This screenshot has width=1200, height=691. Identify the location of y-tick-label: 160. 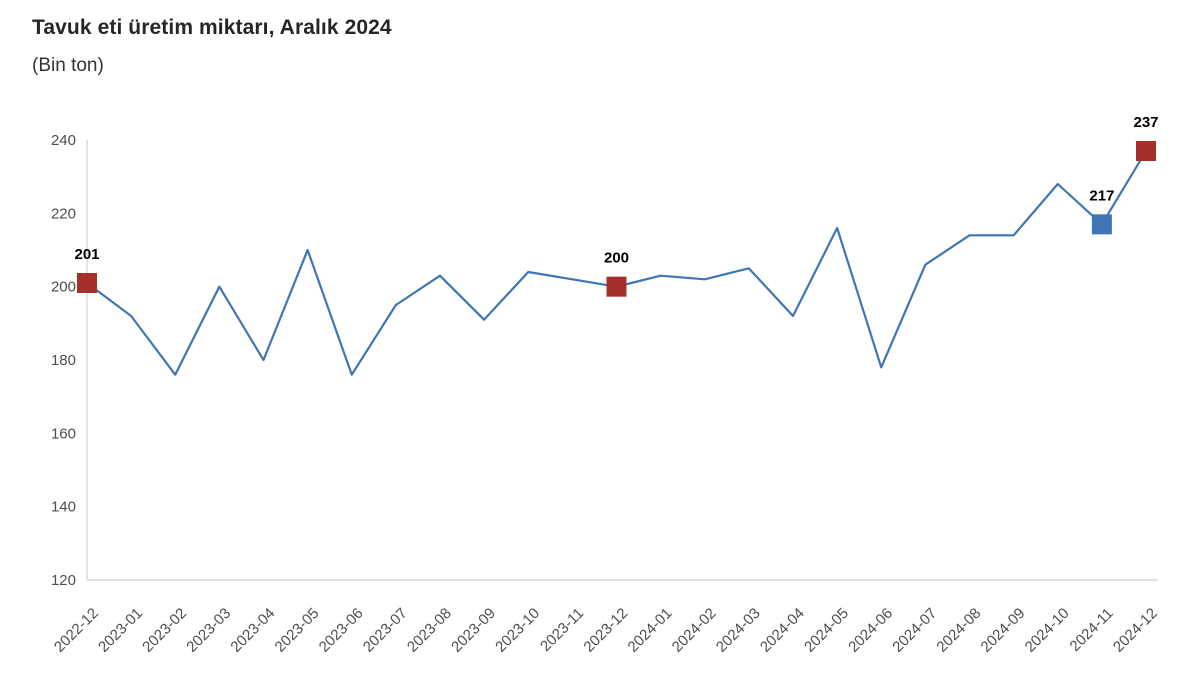
(63, 433).